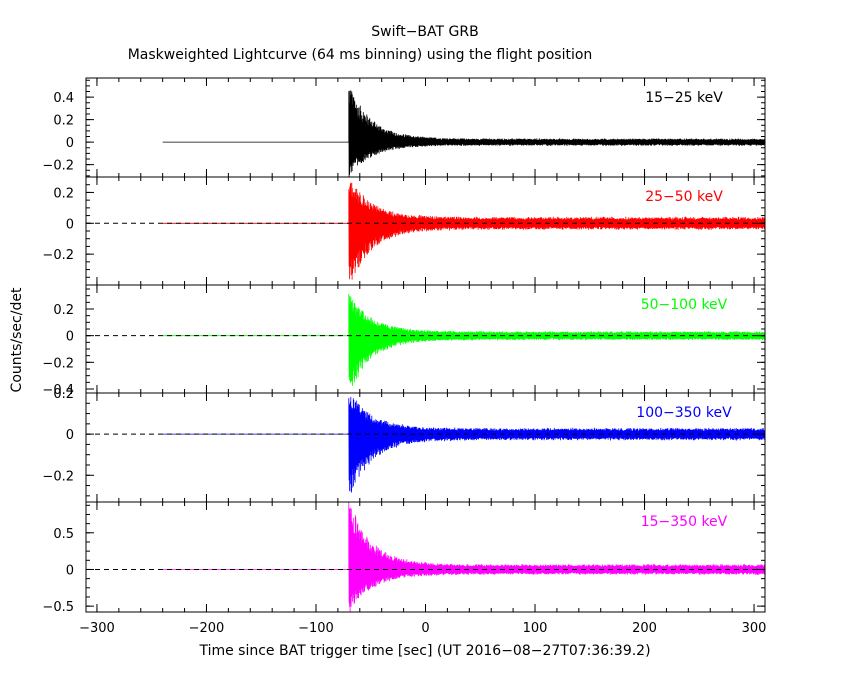  Describe the element at coordinates (754, 628) in the screenshot. I see `x-tick-label: 300` at that location.